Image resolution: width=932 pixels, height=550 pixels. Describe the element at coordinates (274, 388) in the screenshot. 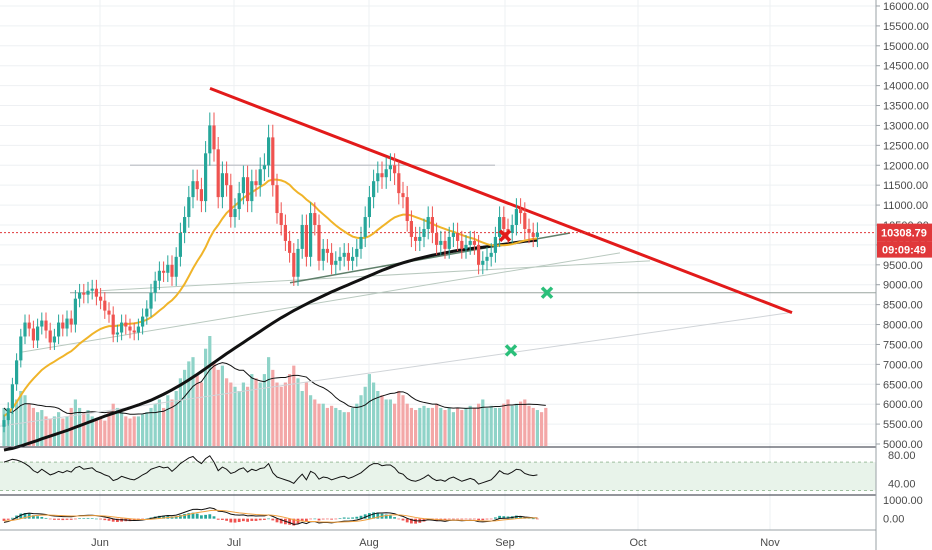

I see `volume-ma-line` at that location.